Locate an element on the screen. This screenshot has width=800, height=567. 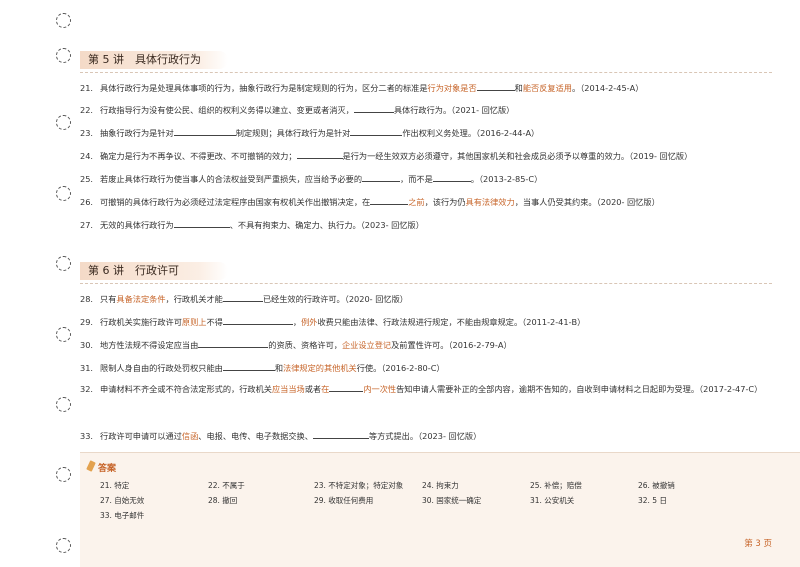
question-text: 申请材料不齐全或不符合法定形式的，行政机关 is located at coordinates (186, 389).